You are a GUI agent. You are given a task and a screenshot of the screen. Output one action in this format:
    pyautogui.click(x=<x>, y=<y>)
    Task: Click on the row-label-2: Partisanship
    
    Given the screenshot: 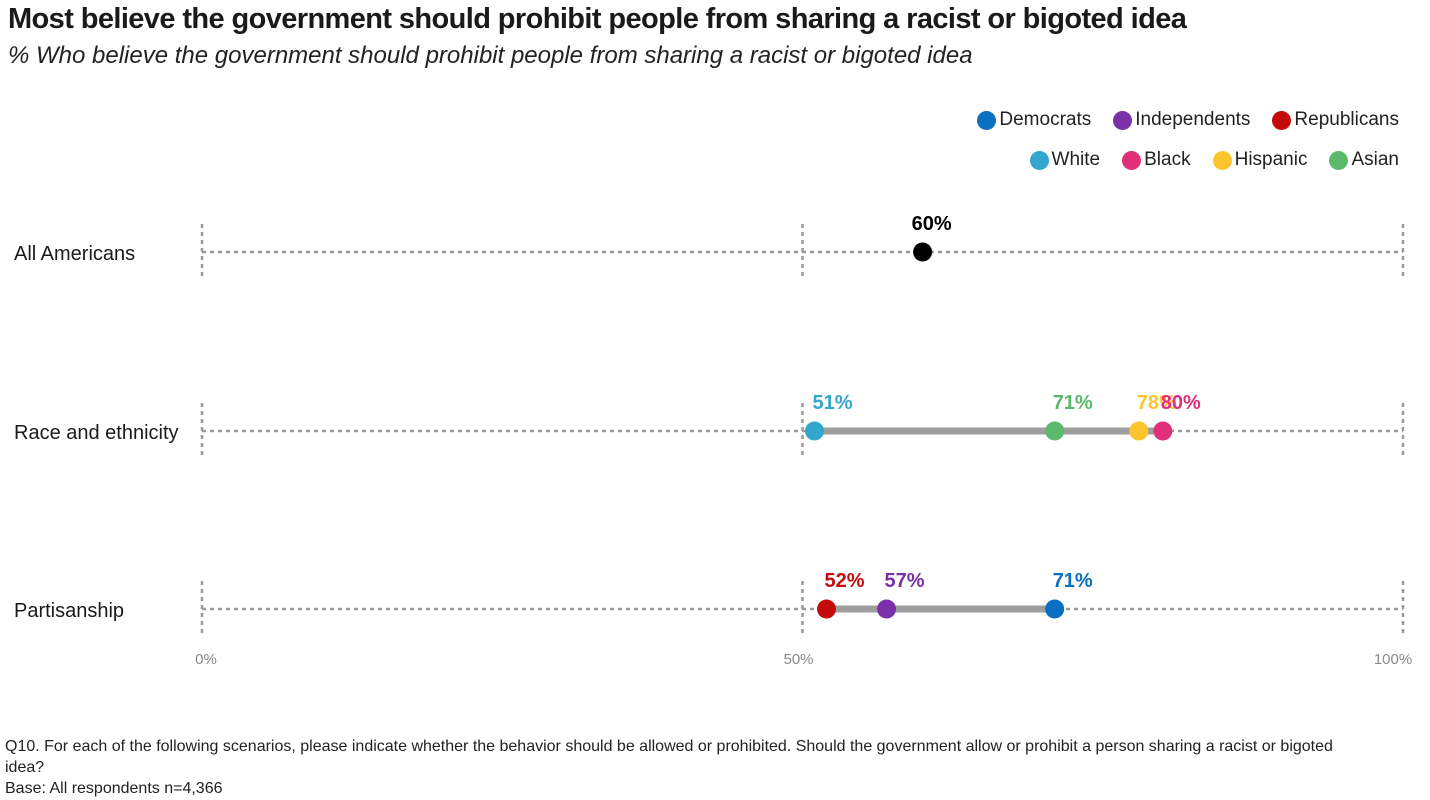 What is the action you would take?
    pyautogui.click(x=69, y=611)
    